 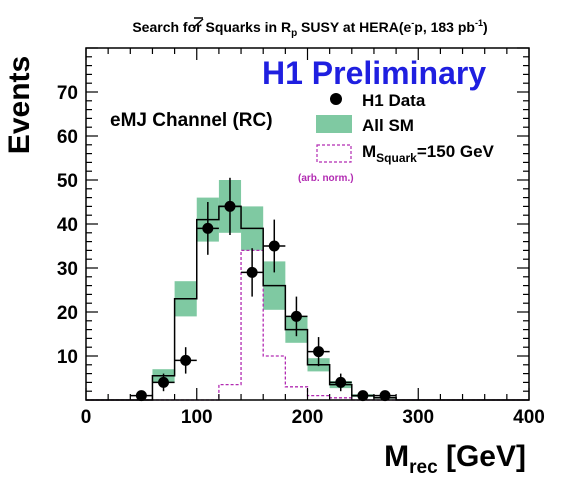 I want to click on banner-text: H1 Preliminary, so click(x=374, y=73).